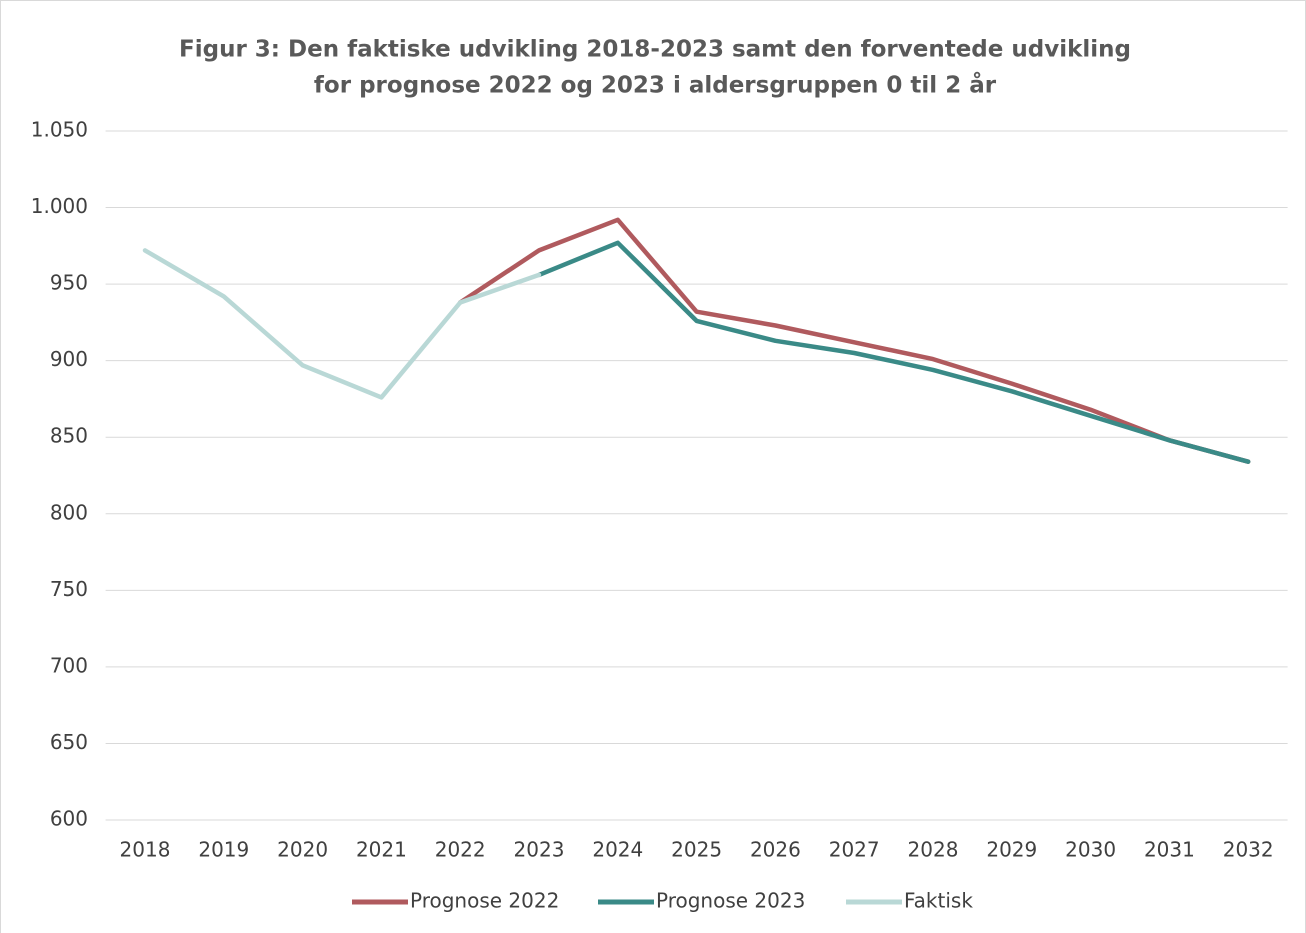 The image size is (1306, 933). I want to click on y-tick-label: 900, so click(69, 359).